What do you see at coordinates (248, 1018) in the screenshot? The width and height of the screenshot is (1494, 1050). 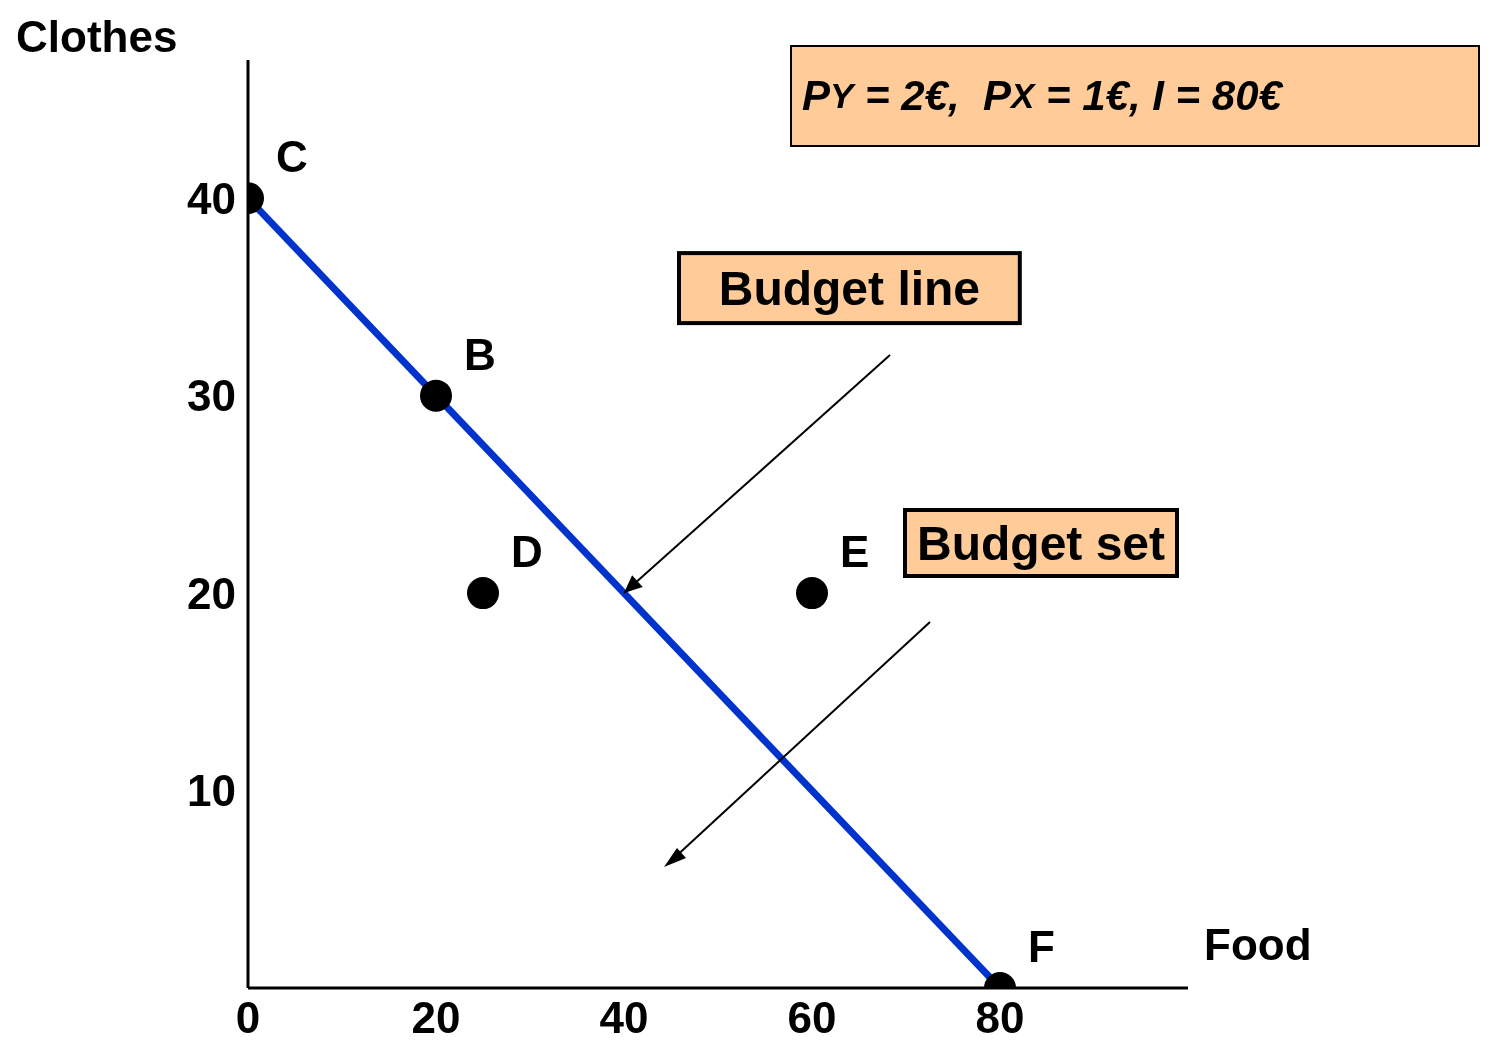 I see `x-tick-label: 0` at bounding box center [248, 1018].